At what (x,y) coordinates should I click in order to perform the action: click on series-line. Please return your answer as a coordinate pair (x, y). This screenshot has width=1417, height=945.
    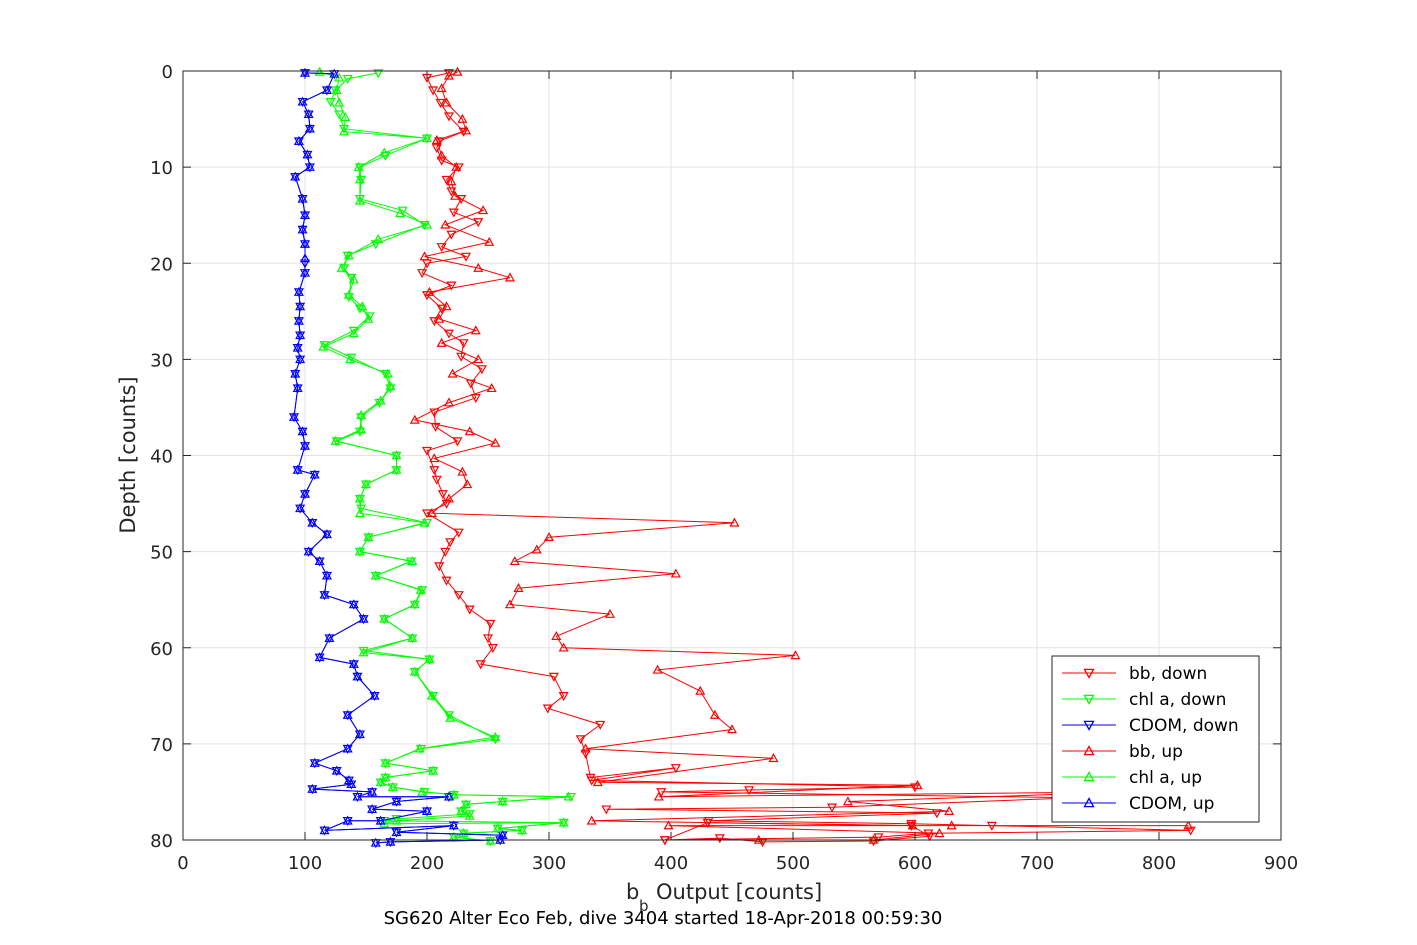
    Looking at the image, I should click on (398, 458).